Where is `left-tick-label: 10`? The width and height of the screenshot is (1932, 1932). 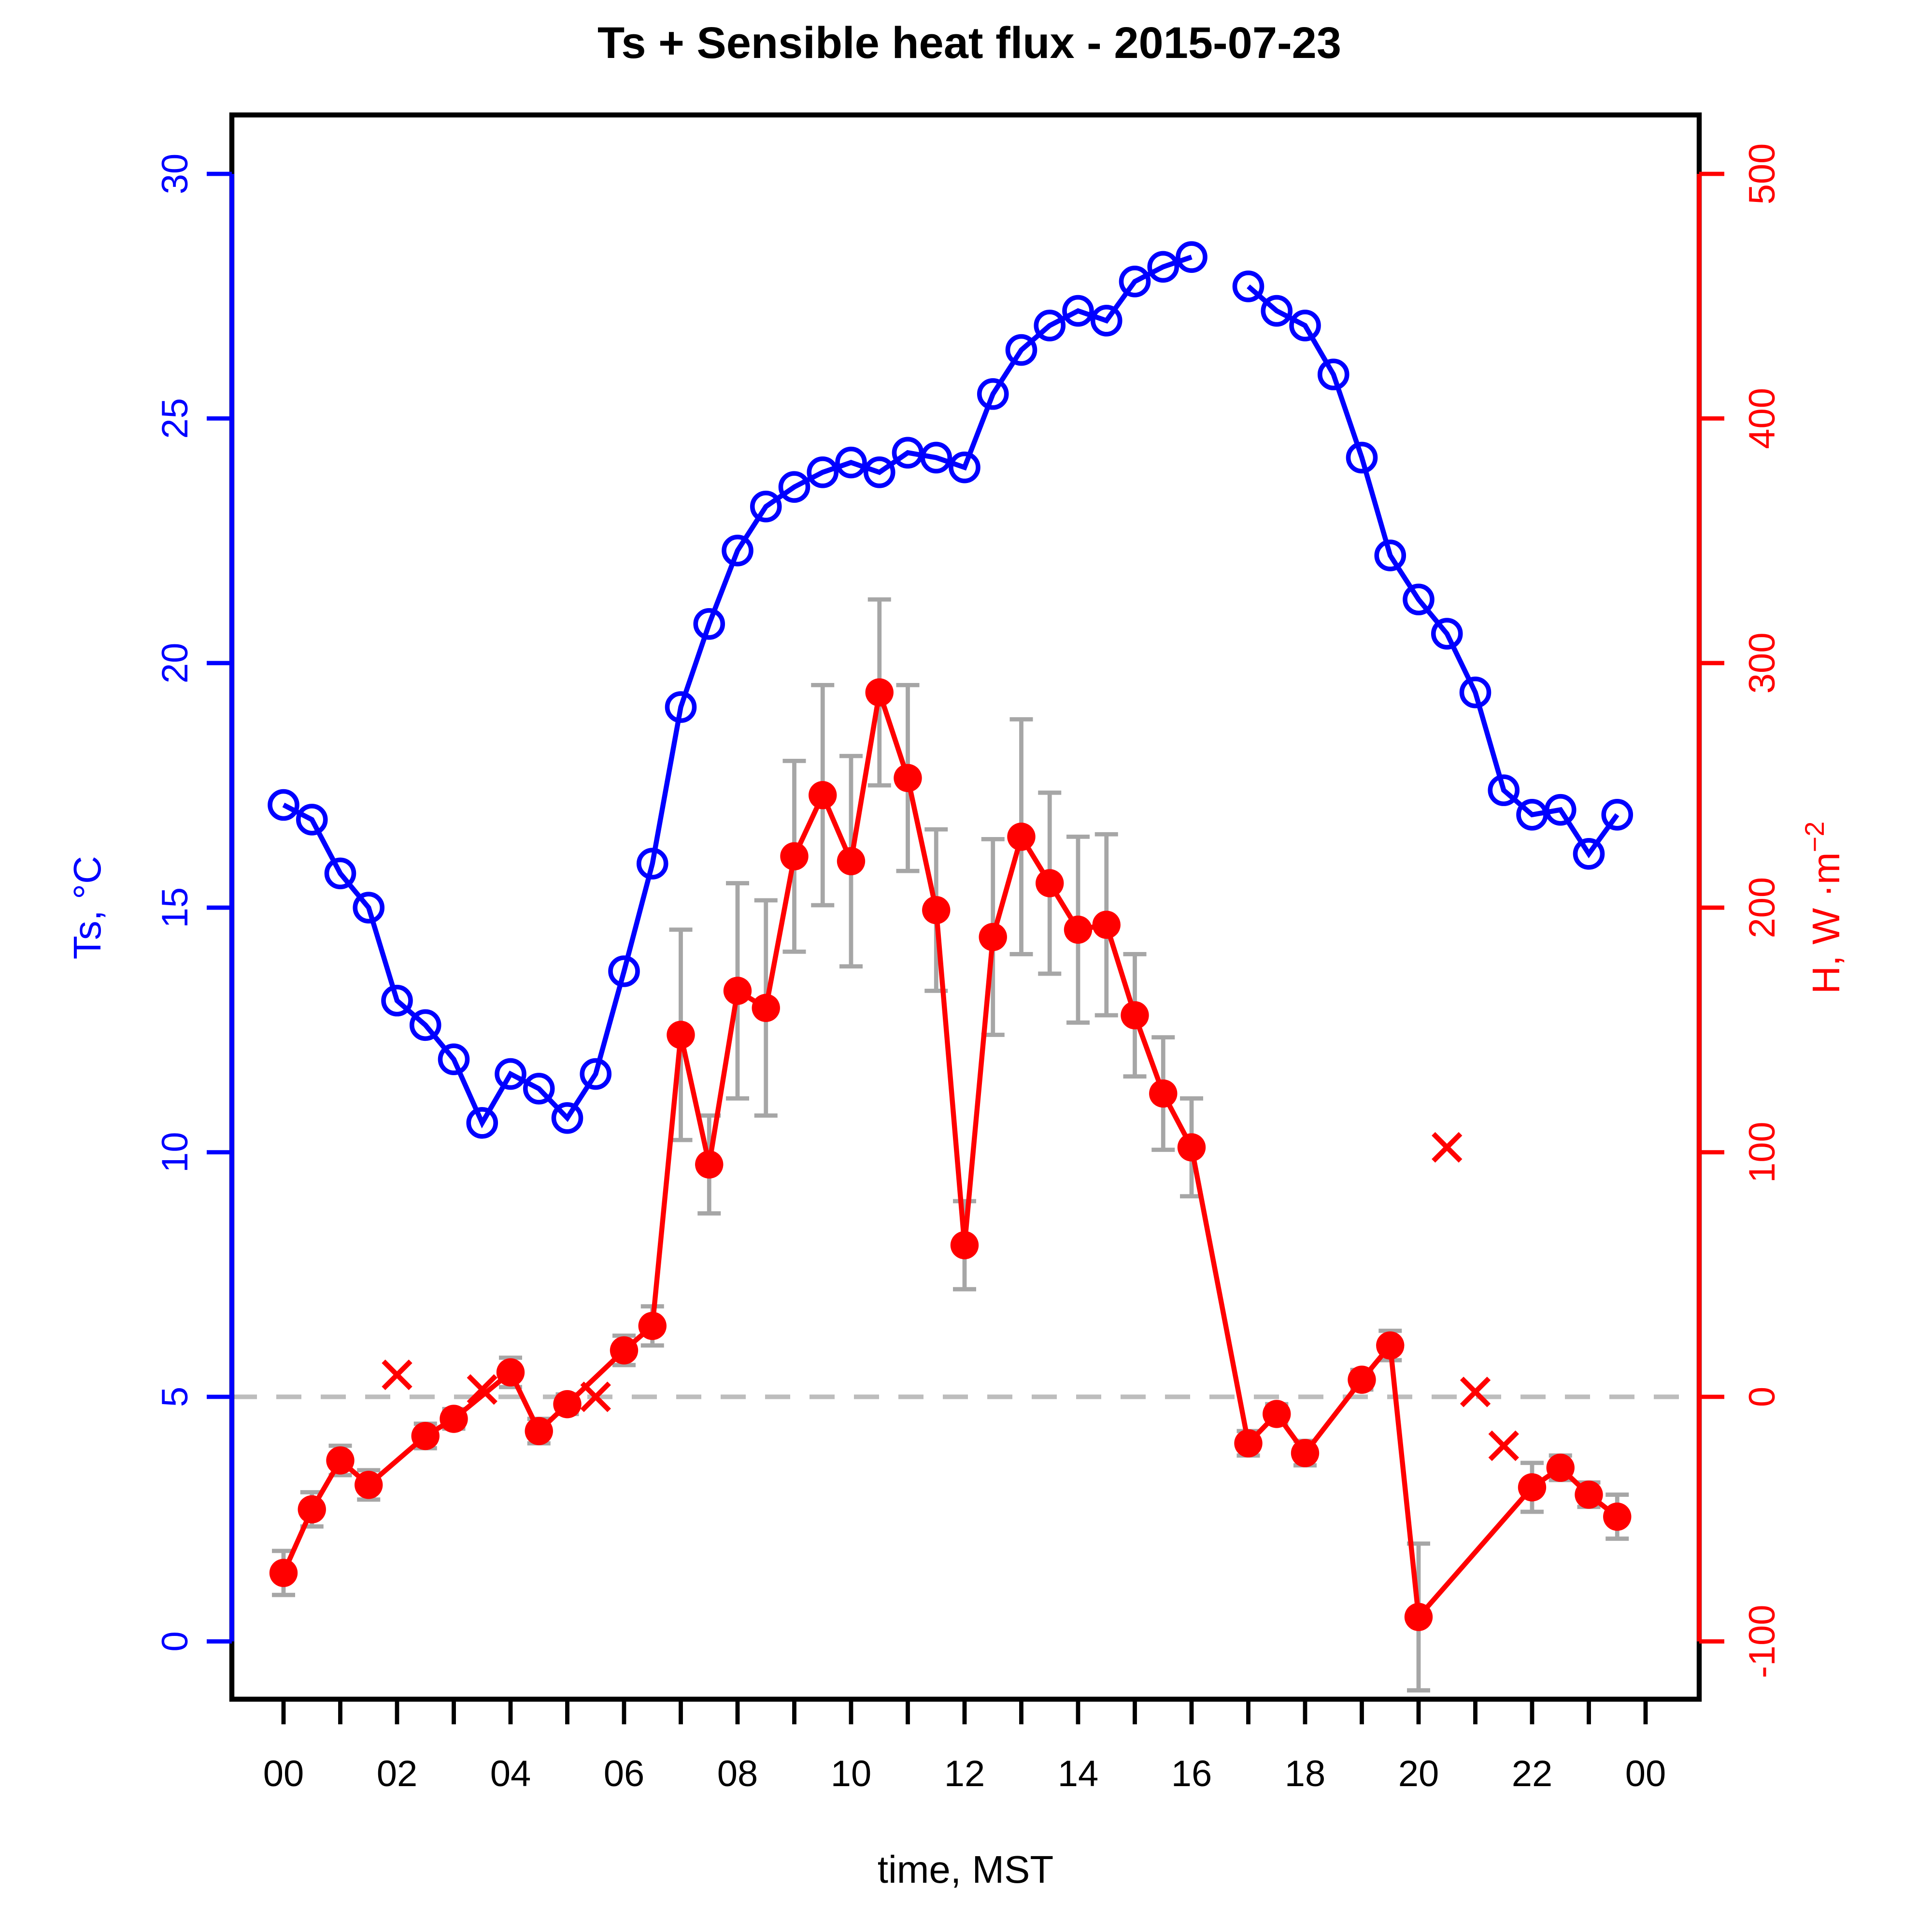
left-tick-label: 10 is located at coordinates (175, 1152).